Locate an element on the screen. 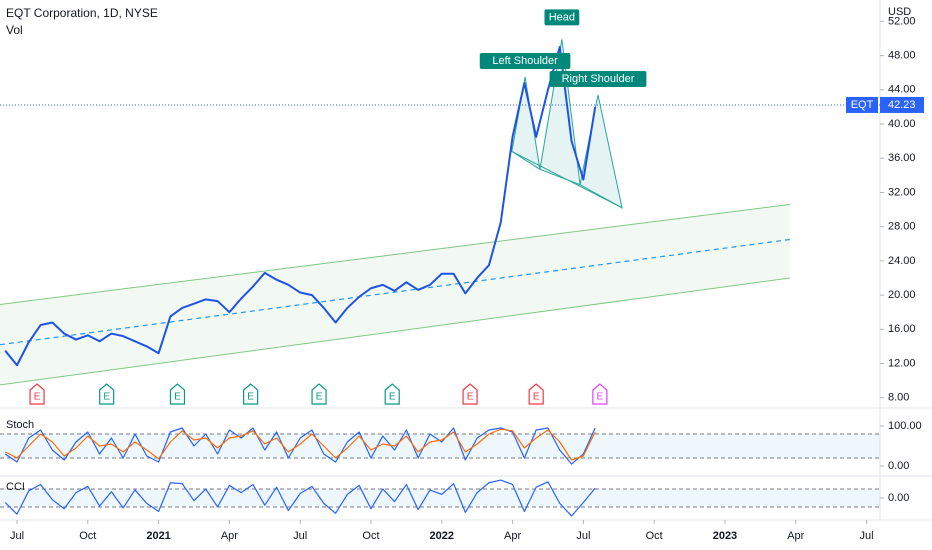 The width and height of the screenshot is (932, 550). stoch-title: Stoch is located at coordinates (20, 425).